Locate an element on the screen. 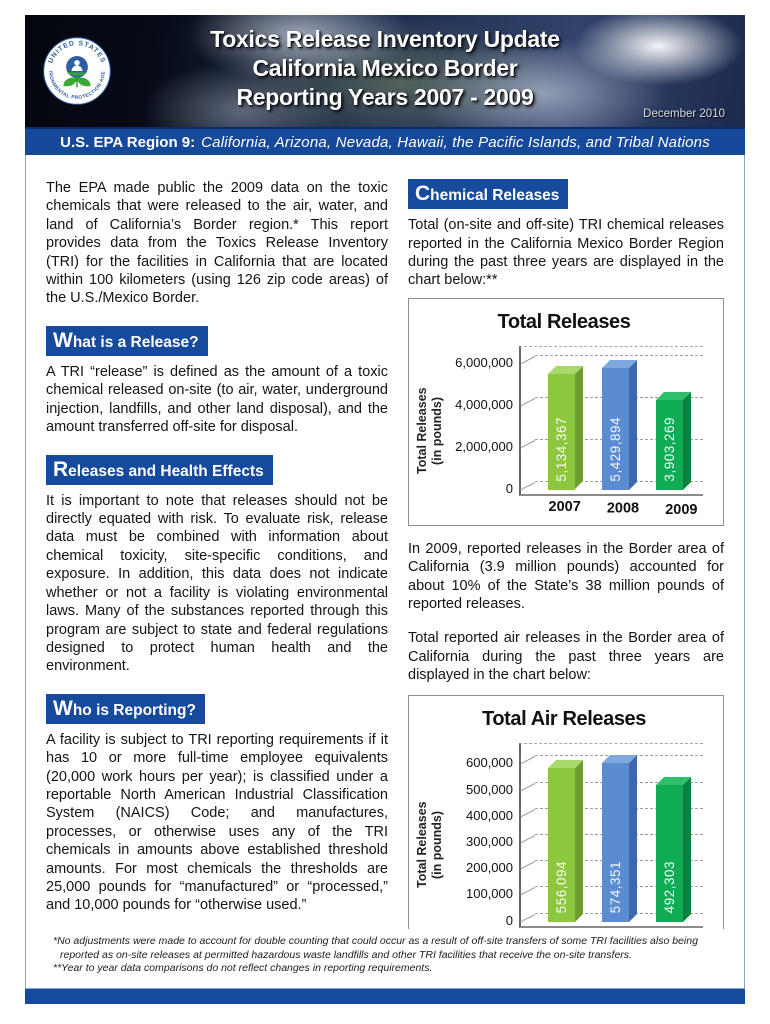 Image resolution: width=770 pixels, height=1024 pixels. x-tick-label: 2009 is located at coordinates (681, 509).